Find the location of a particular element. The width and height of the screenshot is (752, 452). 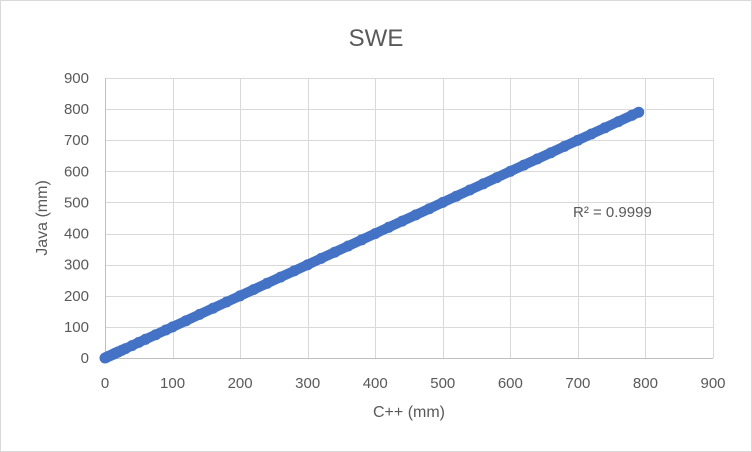

y-tick-label: 900 is located at coordinates (76, 78).